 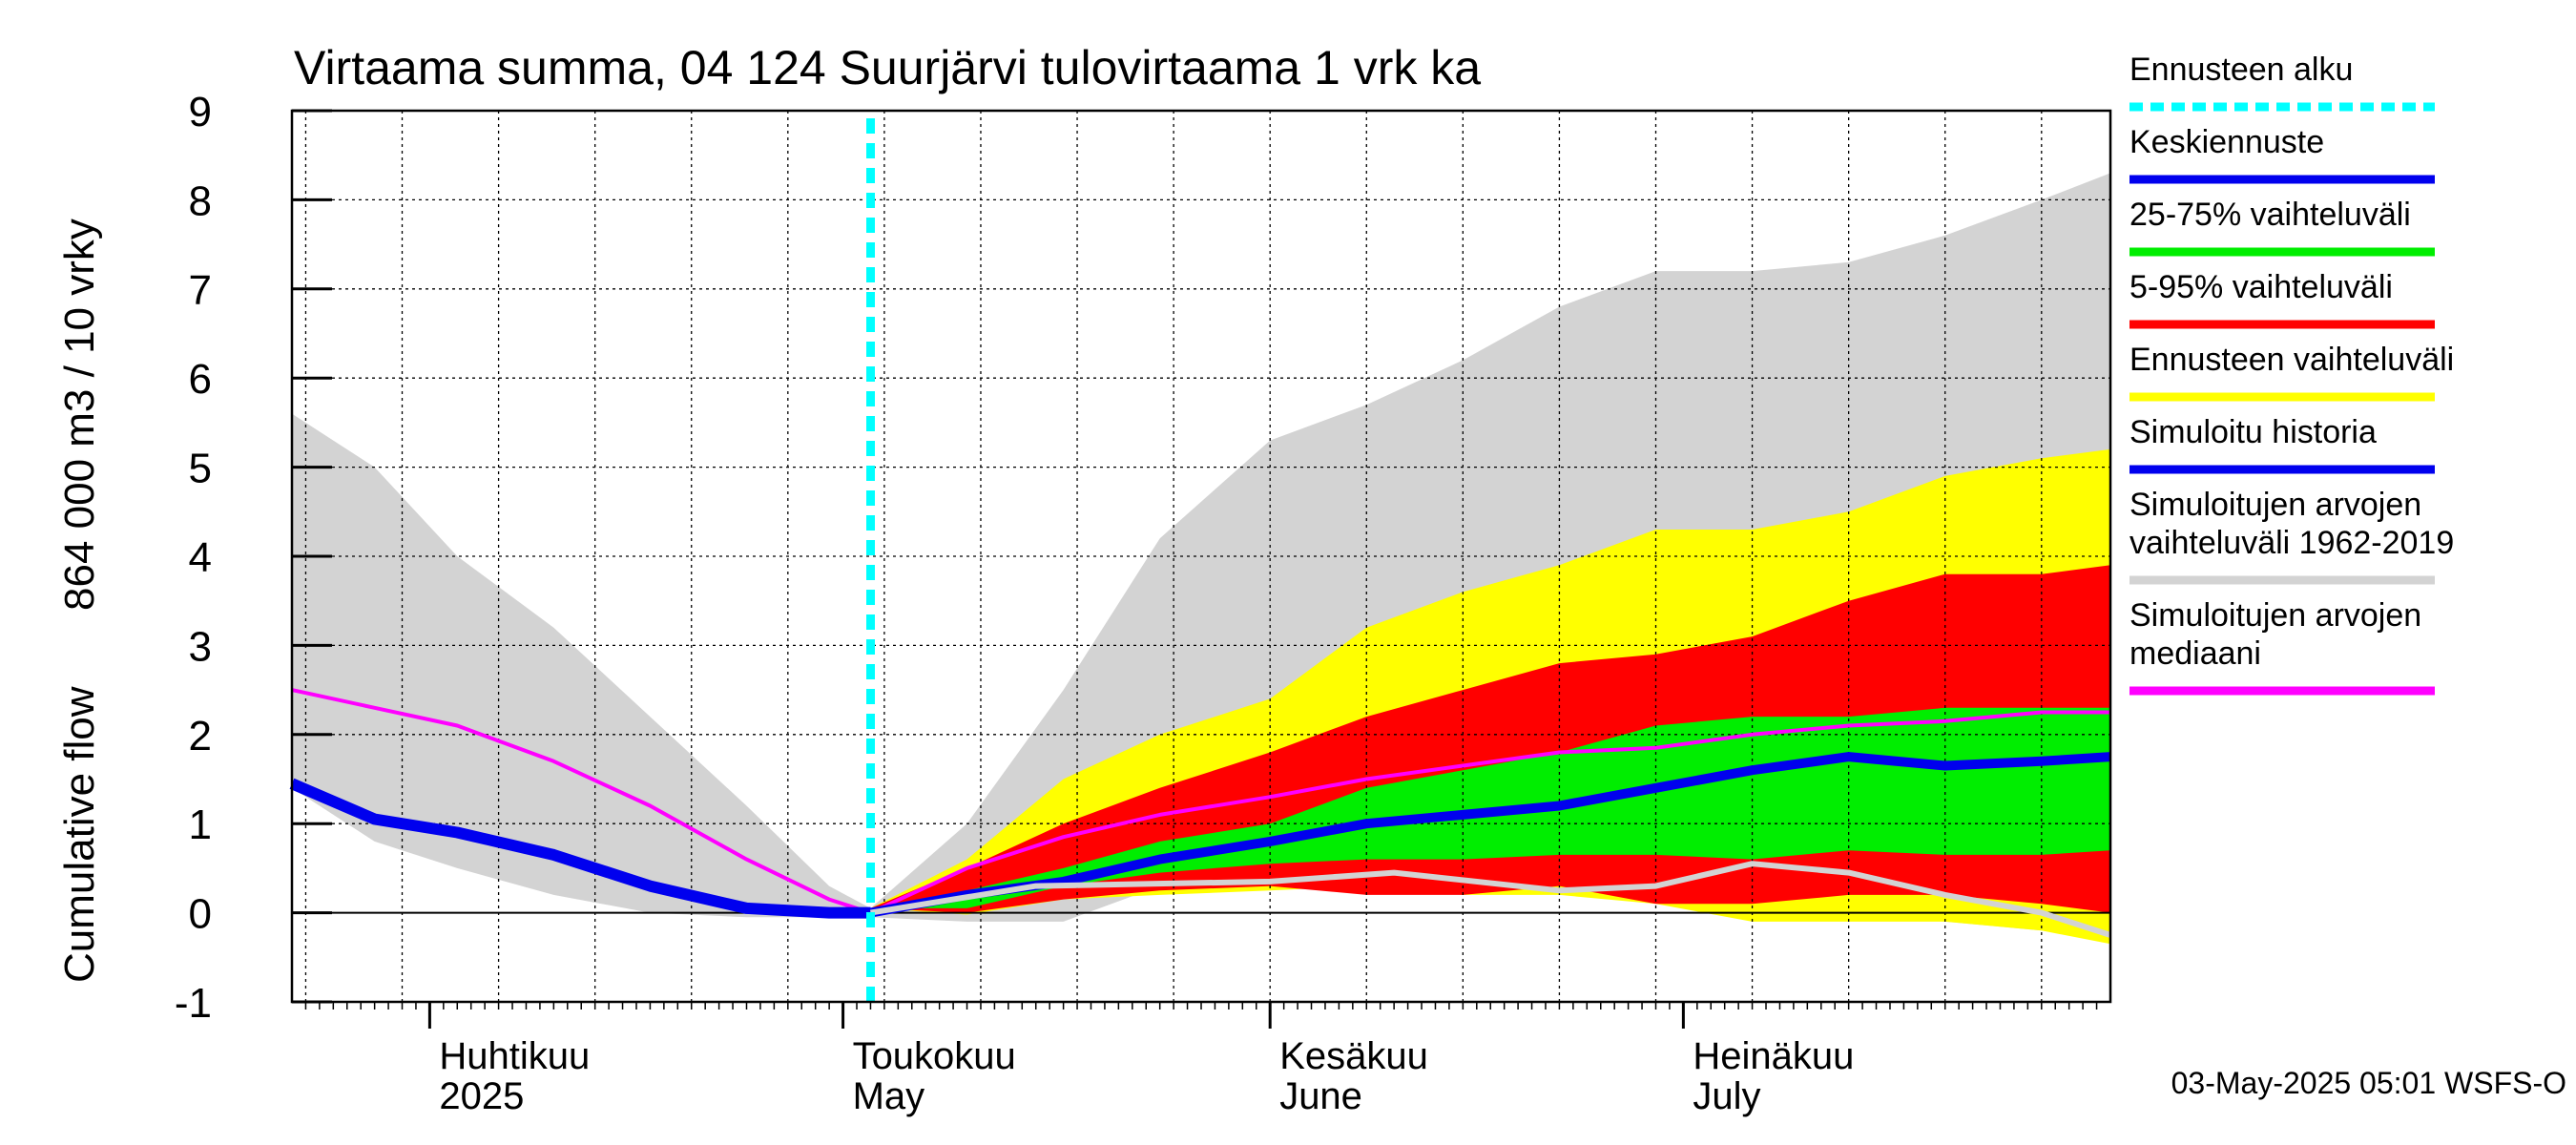 What do you see at coordinates (200, 112) in the screenshot?
I see `y-tick-label: 9` at bounding box center [200, 112].